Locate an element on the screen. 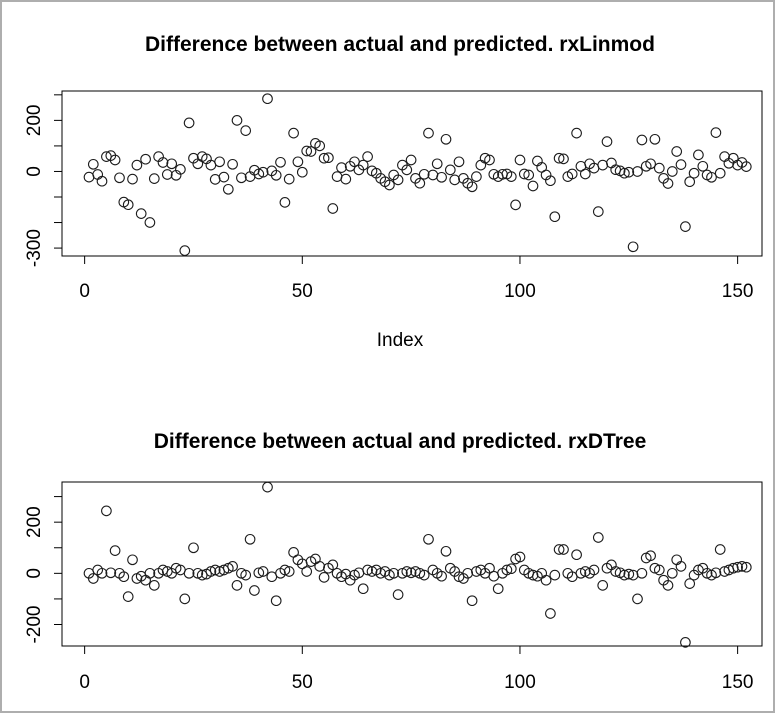  y-tick-label: 0 is located at coordinates (34, 573).